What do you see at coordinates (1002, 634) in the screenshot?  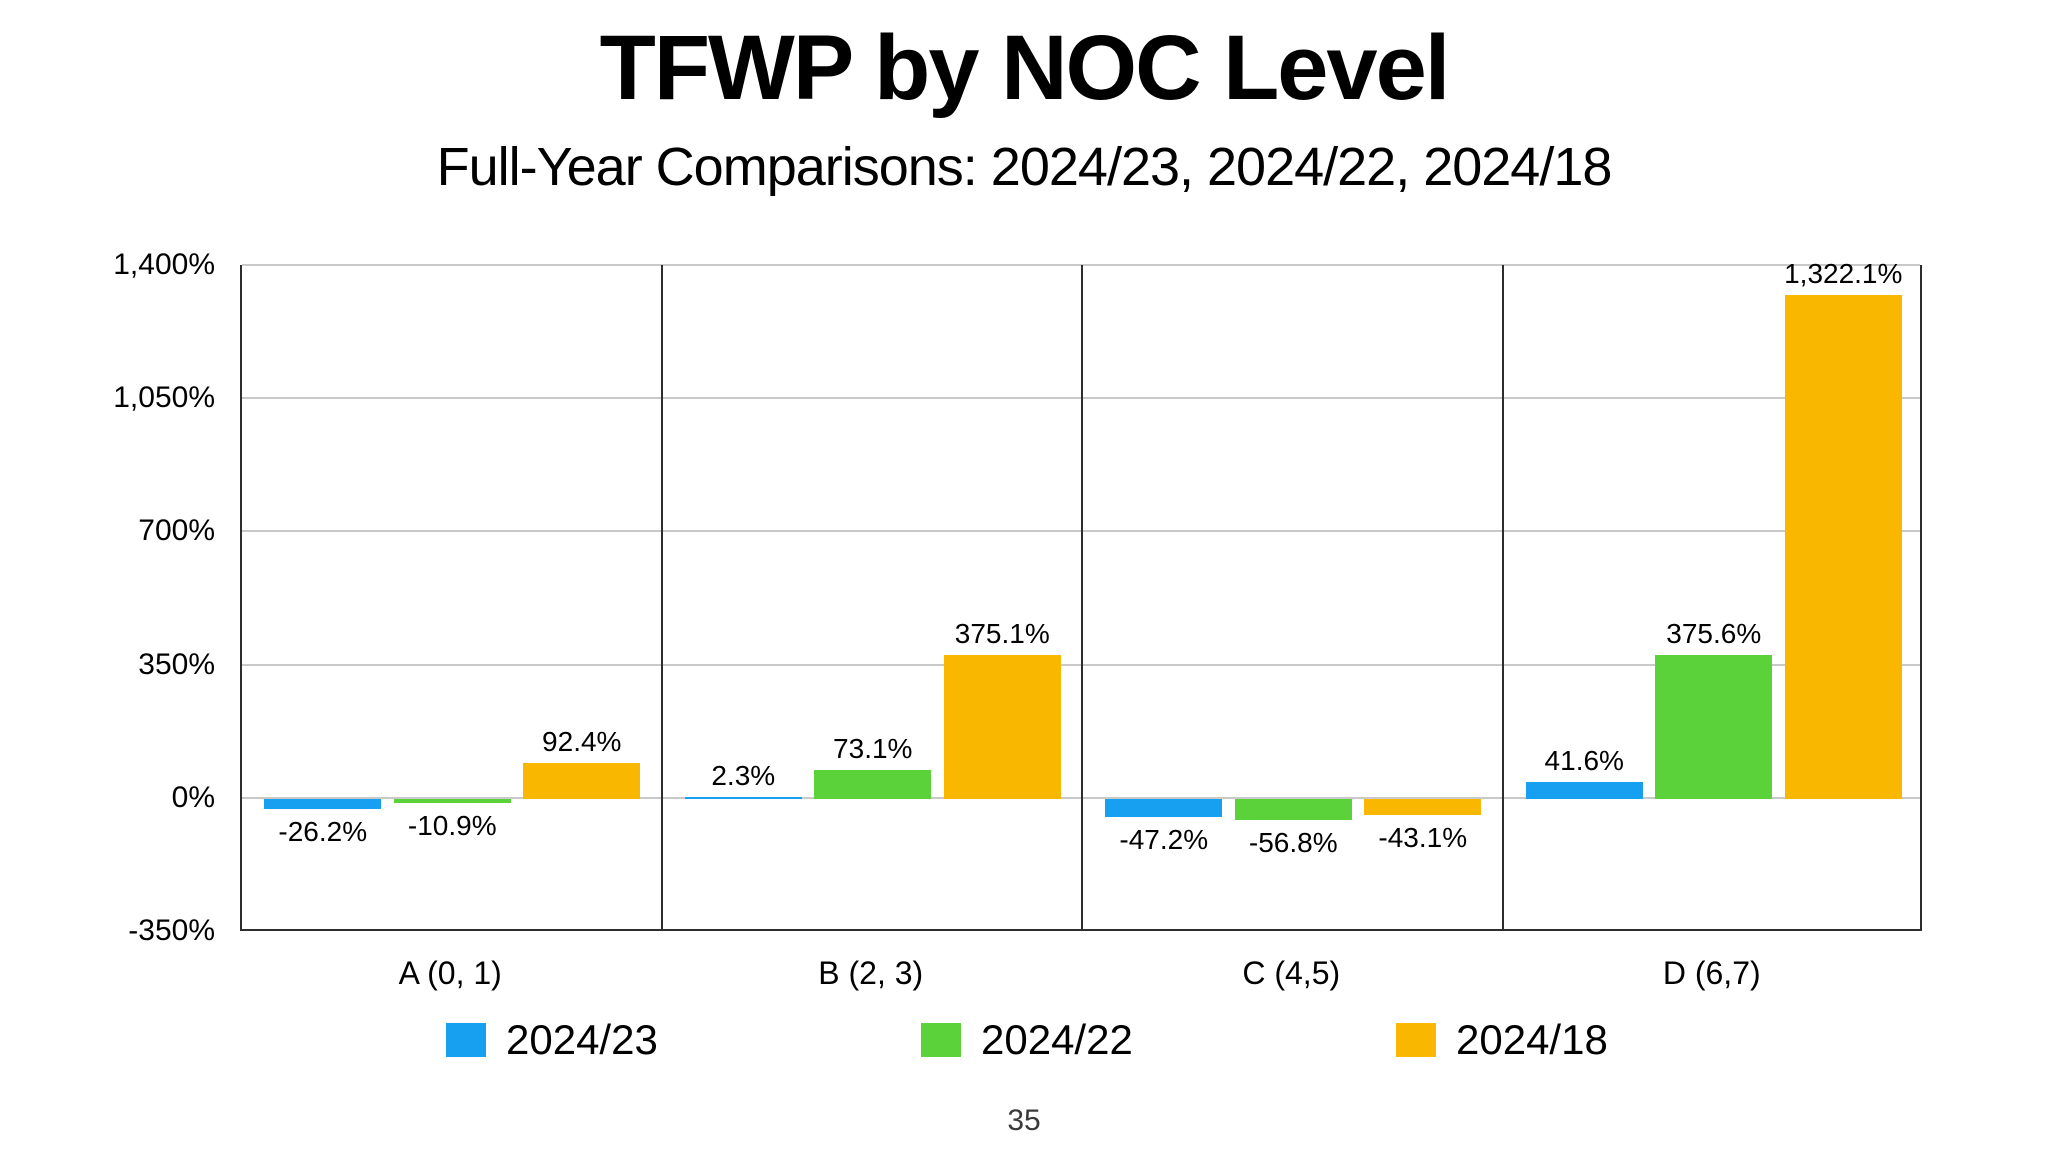 I see `bar-value-label: 375.1%` at bounding box center [1002, 634].